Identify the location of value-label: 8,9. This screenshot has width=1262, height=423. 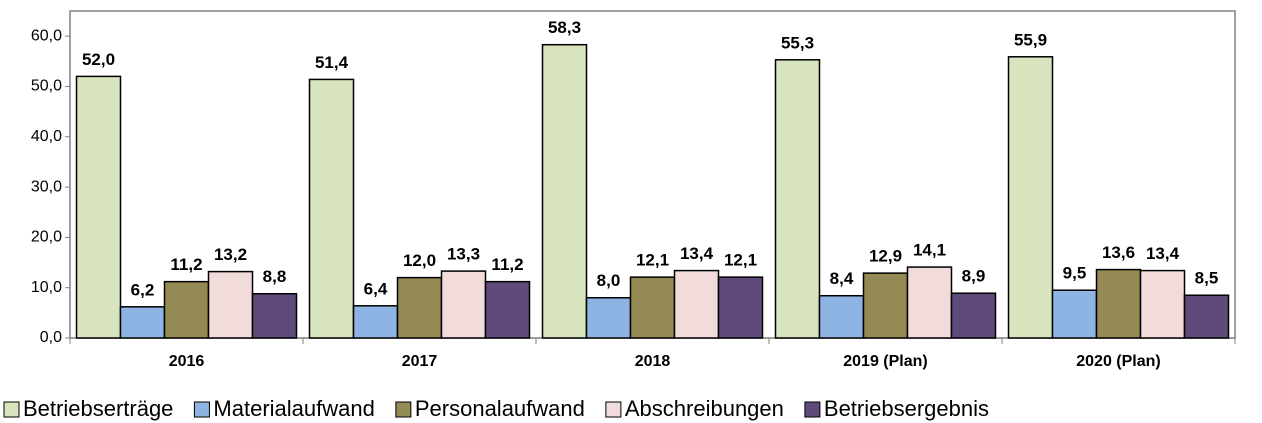
(974, 276).